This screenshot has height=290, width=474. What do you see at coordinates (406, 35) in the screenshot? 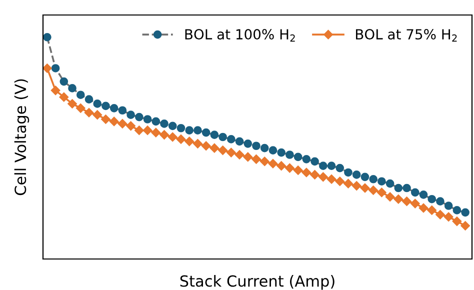
I see `legend-label: BOL at 75% H$_{2}$` at bounding box center [406, 35].